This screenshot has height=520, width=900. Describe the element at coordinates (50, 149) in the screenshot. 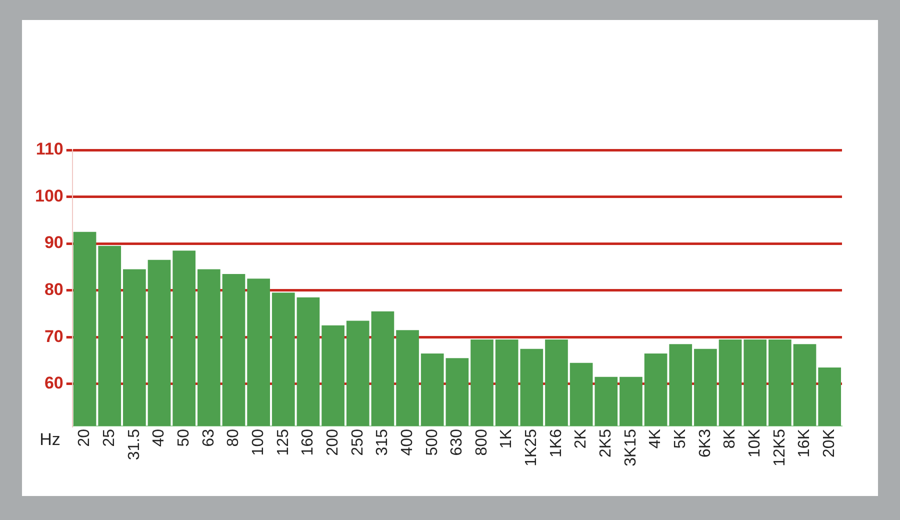

I see `y-tick-label: 110` at that location.